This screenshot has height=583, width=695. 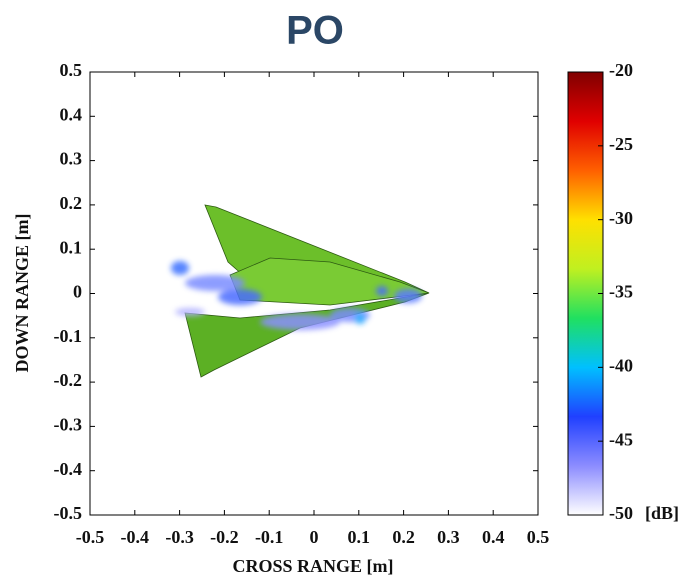 I want to click on y-tick-label: 0.5, so click(x=71, y=70).